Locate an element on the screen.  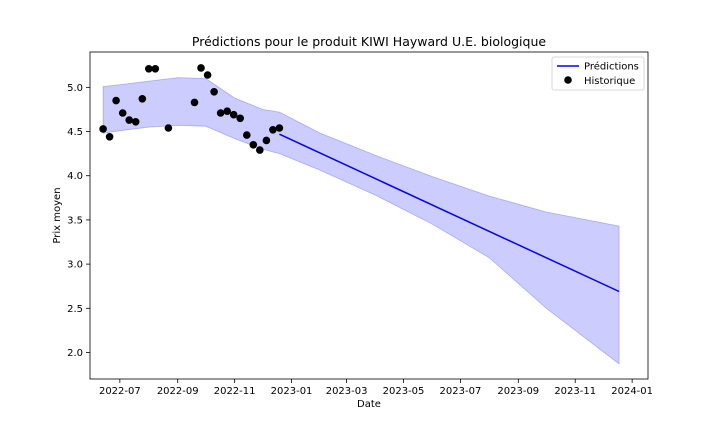
x-tick-label: 2024-01 is located at coordinates (632, 391).